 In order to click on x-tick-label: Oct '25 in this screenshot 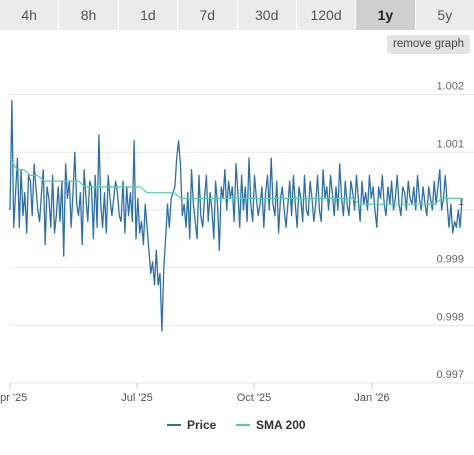, I will do `click(254, 398)`.